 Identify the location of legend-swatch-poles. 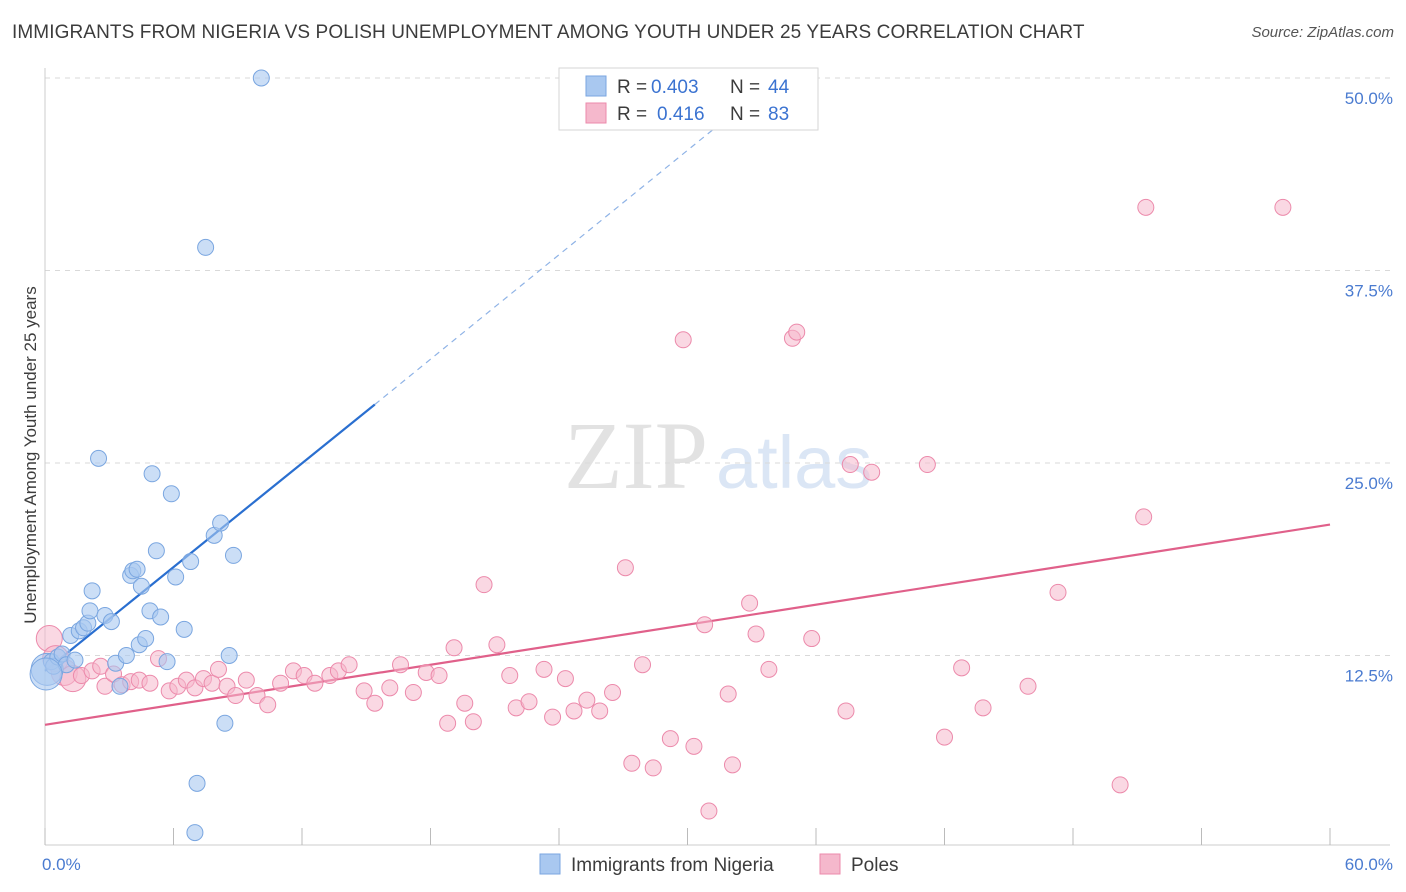
(596, 113).